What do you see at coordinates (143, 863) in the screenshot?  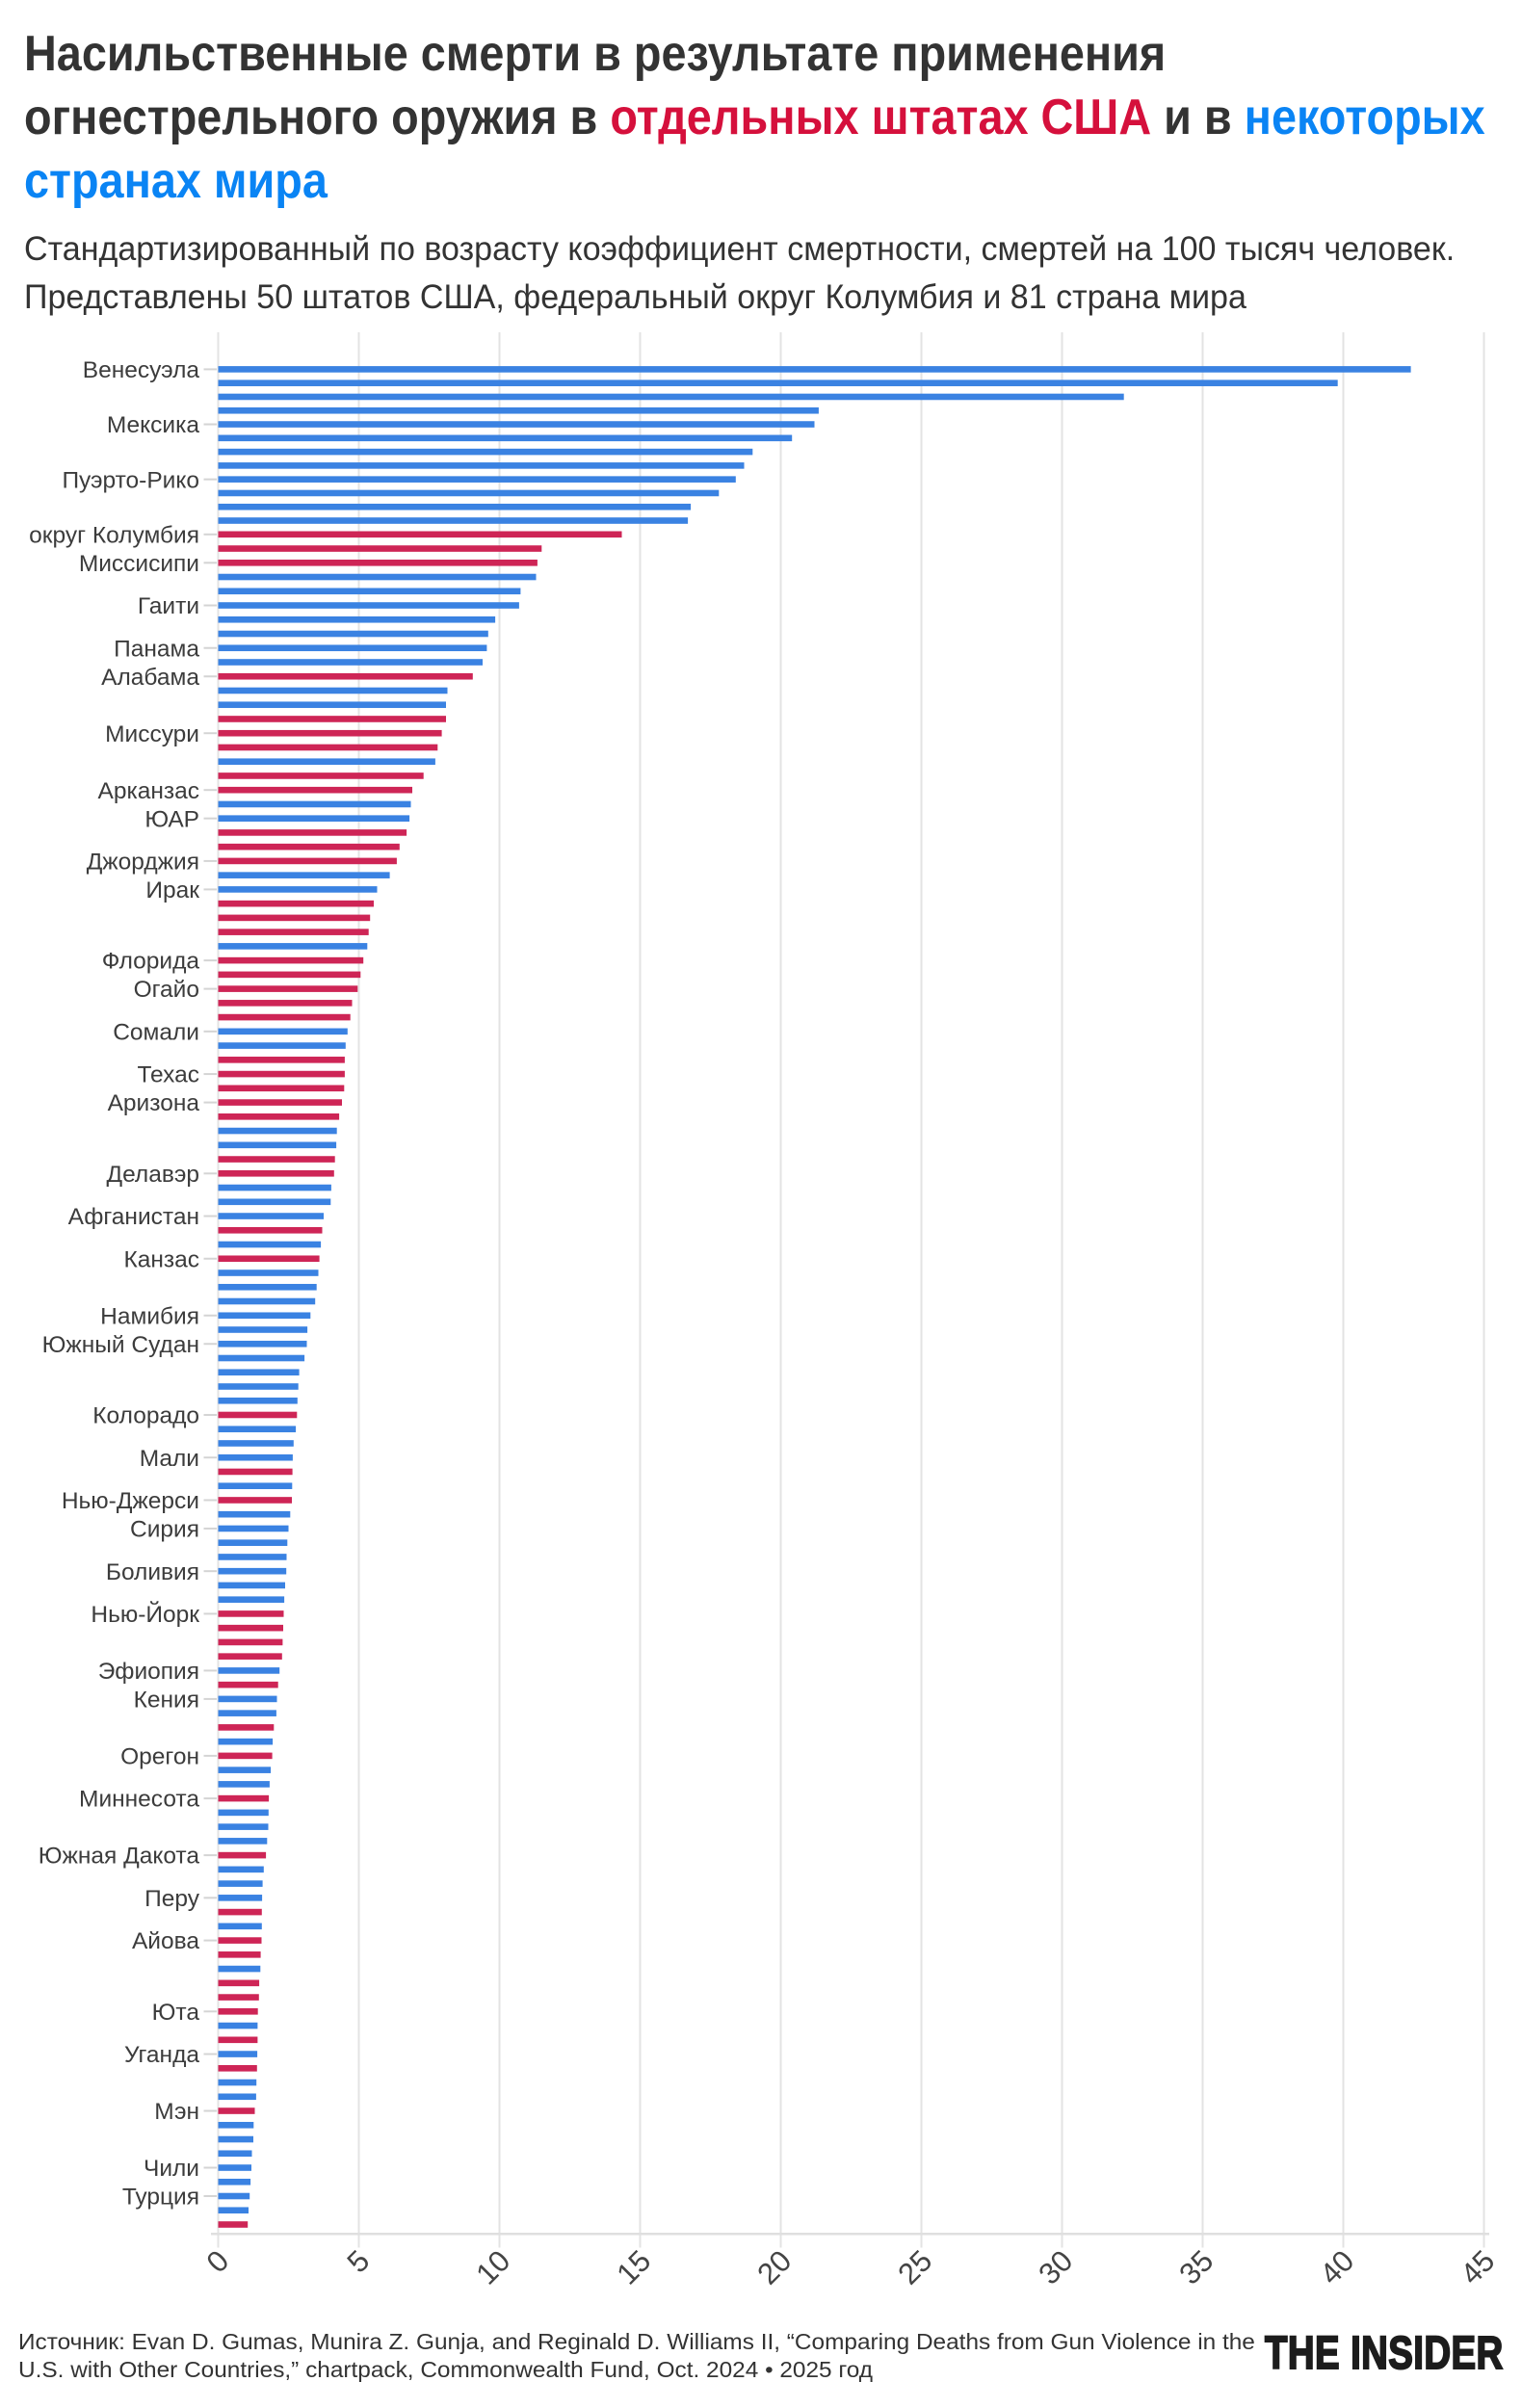 I see `svg-text: Джорджия` at bounding box center [143, 863].